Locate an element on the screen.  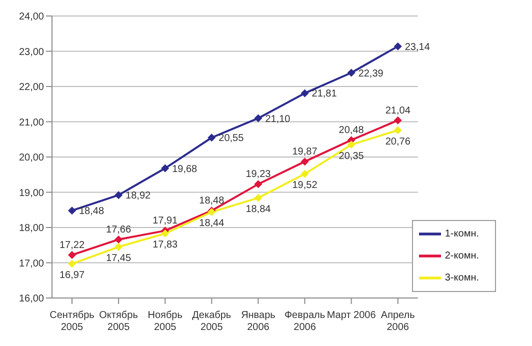
data-label: 17,45 is located at coordinates (119, 258).